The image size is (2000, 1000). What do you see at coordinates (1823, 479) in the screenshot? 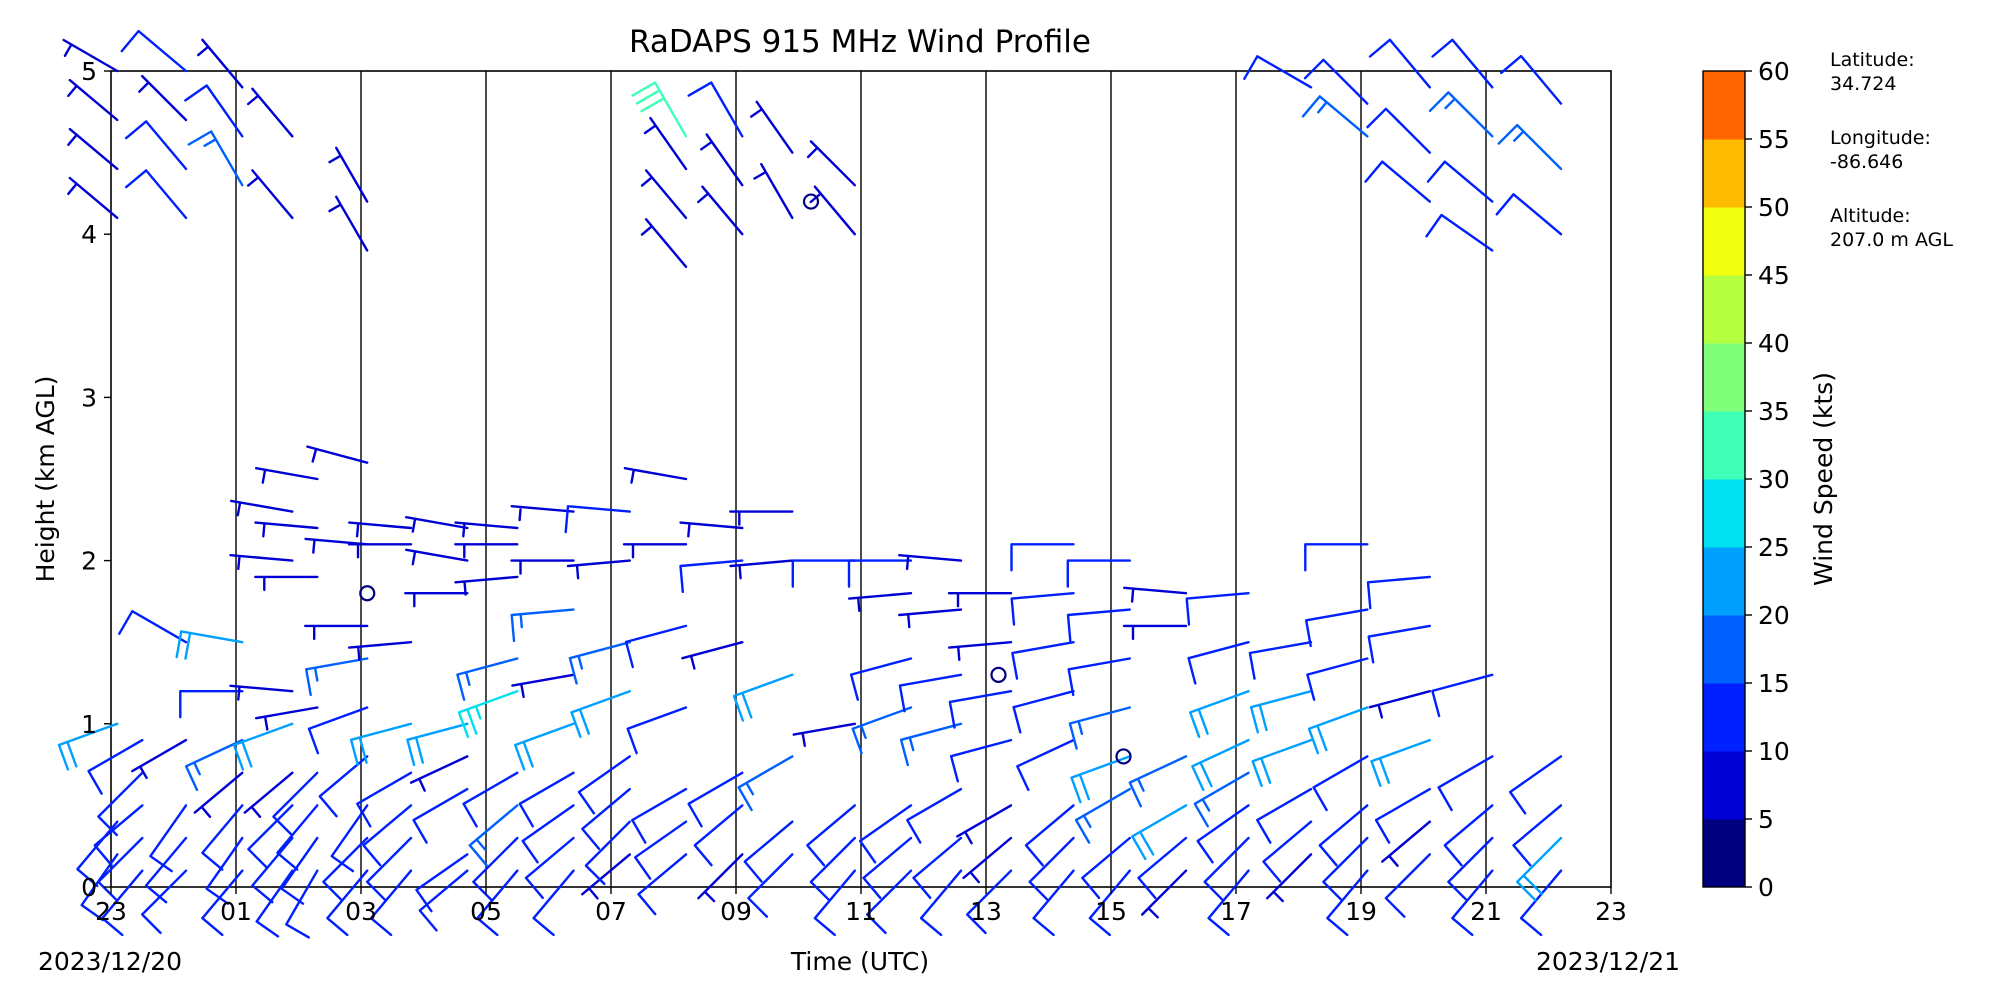
I see `colorbar-label: Wind Speed (kts)` at bounding box center [1823, 479].